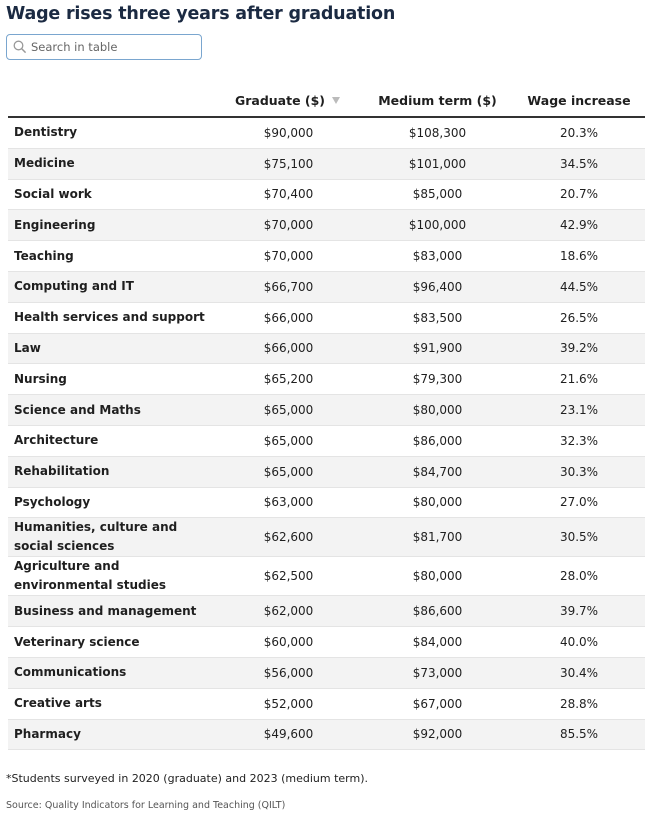  Describe the element at coordinates (579, 379) in the screenshot. I see `cell: 21.6%` at that location.